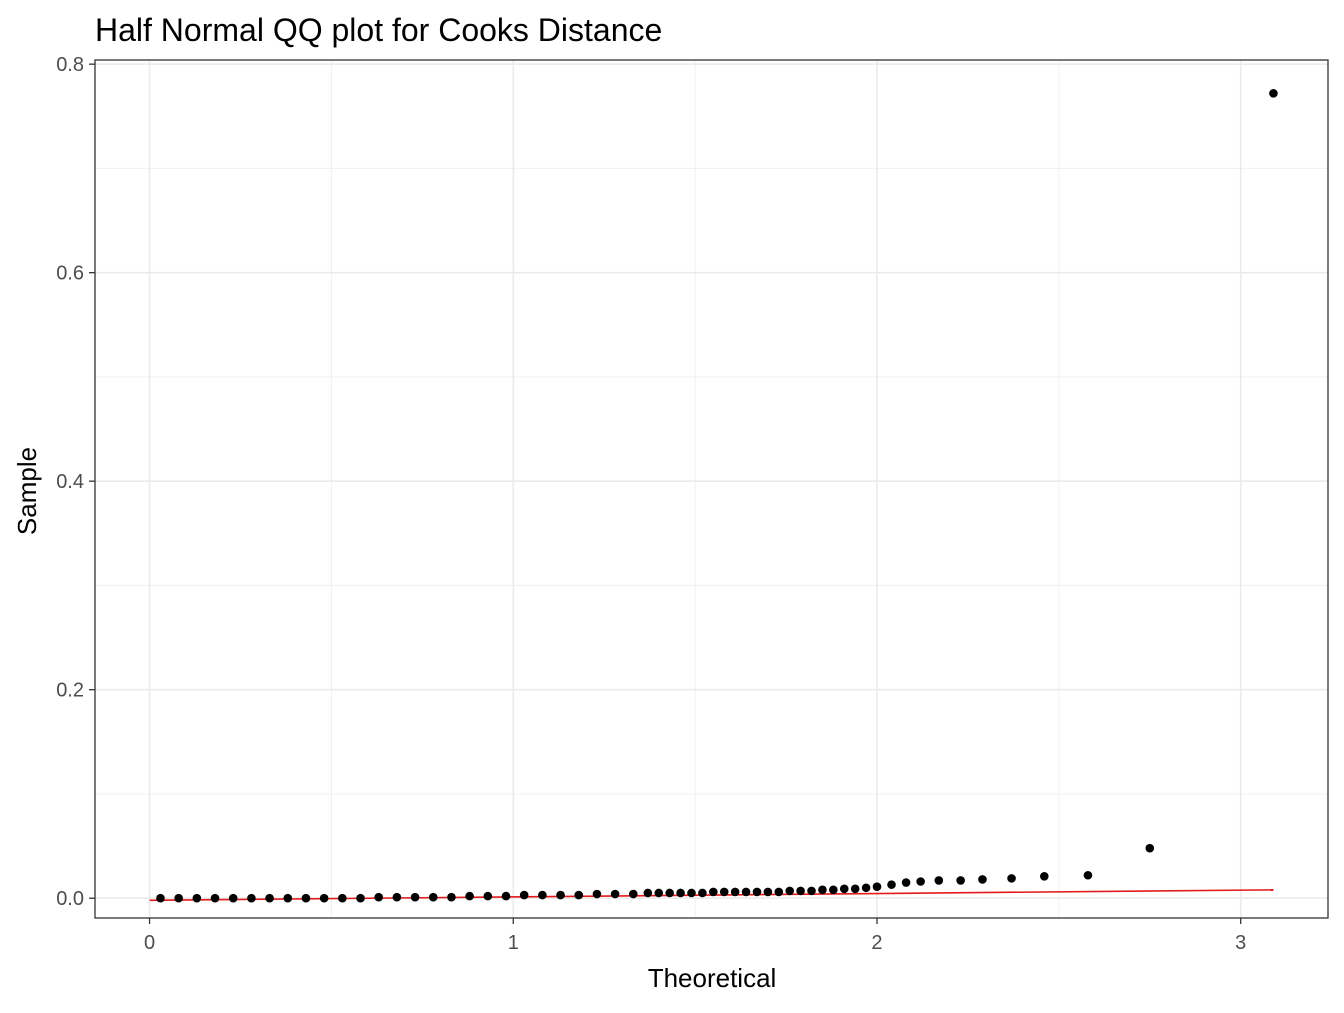 The height and width of the screenshot is (1013, 1344). What do you see at coordinates (695, 936) in the screenshot?
I see `x-axis: 0 1 2 3` at bounding box center [695, 936].